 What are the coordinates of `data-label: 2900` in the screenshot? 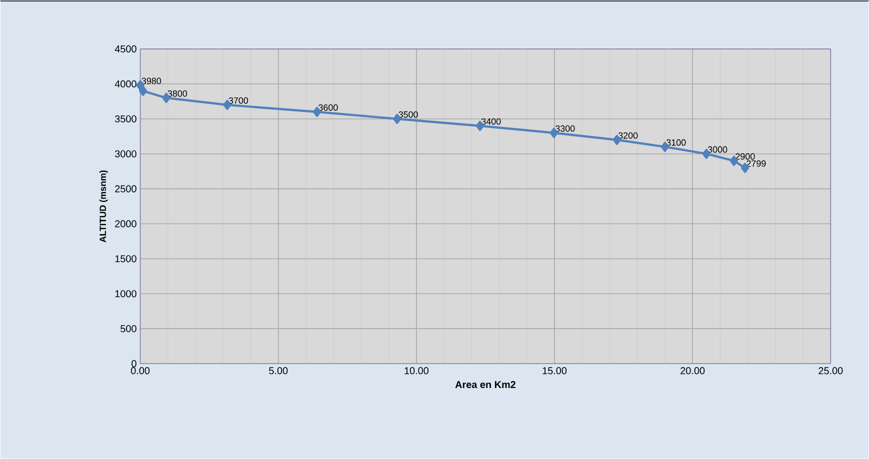 It's located at (745, 157).